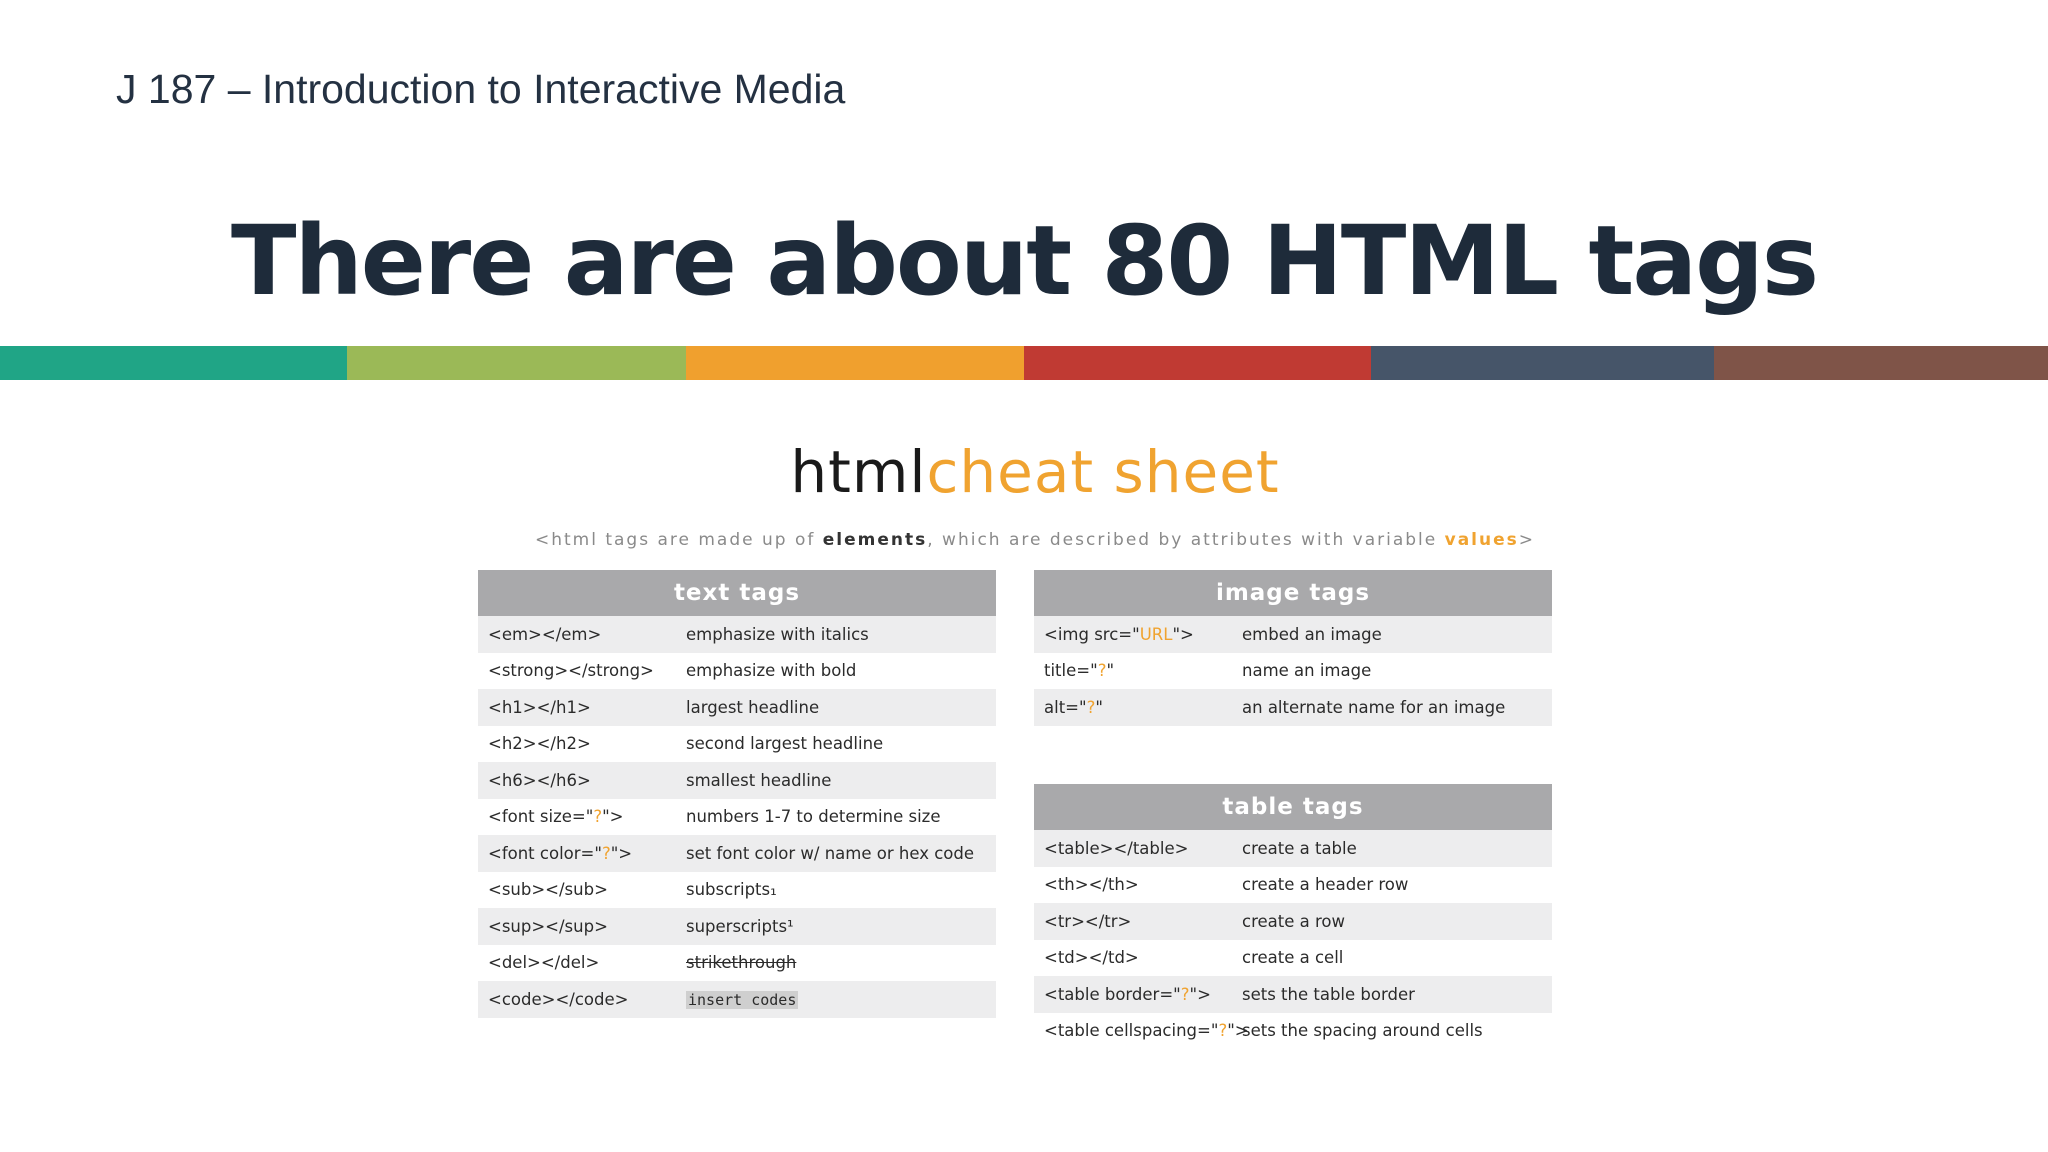  I want to click on subtitle-post: >, so click(1527, 540).